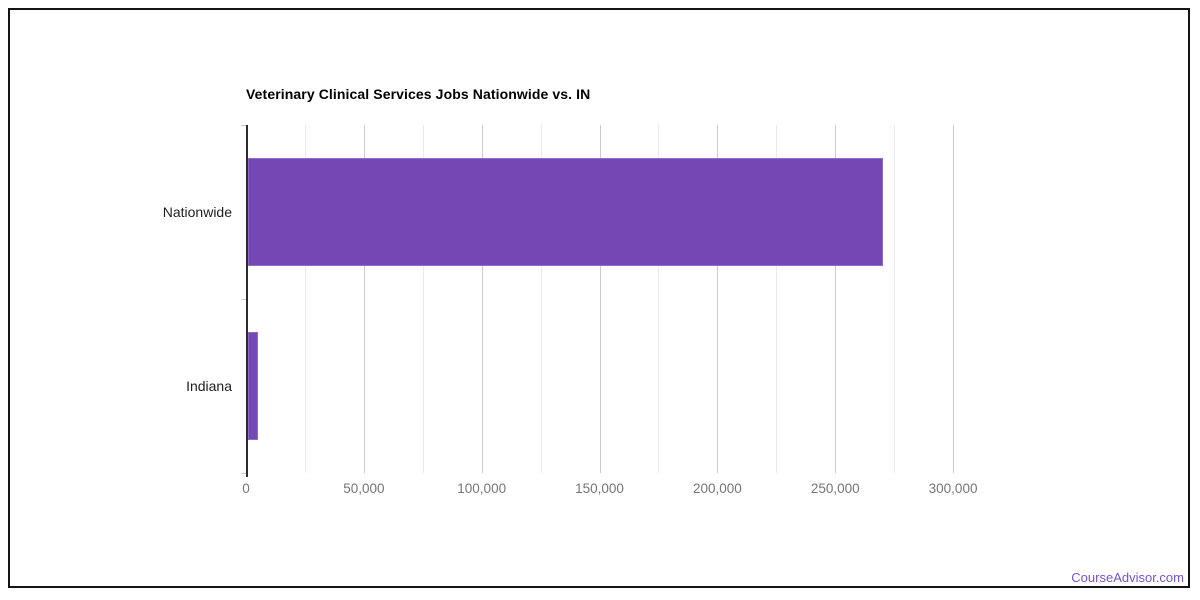  I want to click on y-axis-line, so click(247, 301).